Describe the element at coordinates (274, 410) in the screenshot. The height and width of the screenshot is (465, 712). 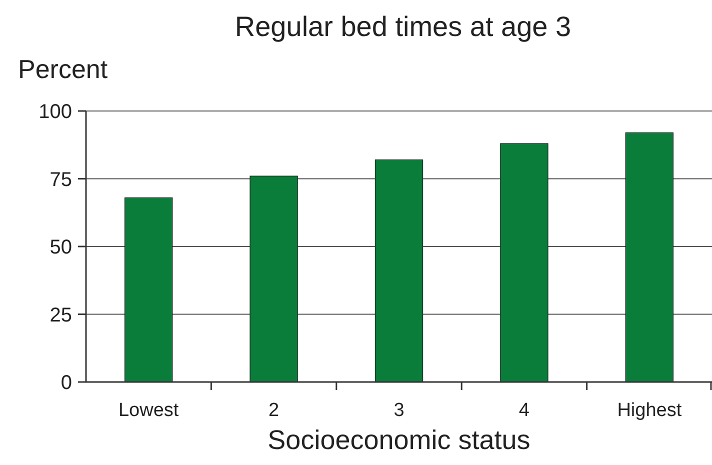
I see `x-tick-label: 2` at that location.